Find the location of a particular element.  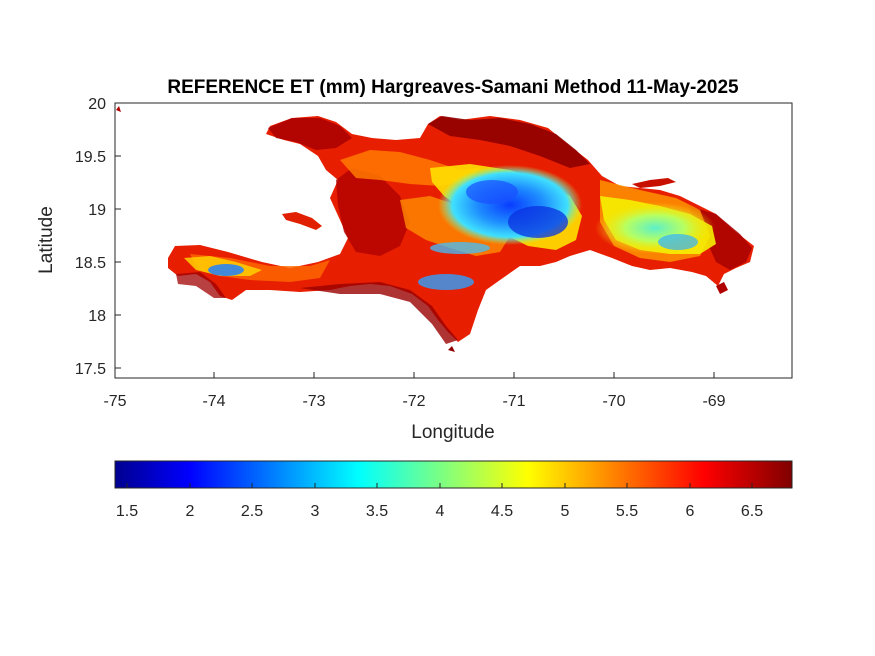

y-tick-label: 20 is located at coordinates (97, 104).